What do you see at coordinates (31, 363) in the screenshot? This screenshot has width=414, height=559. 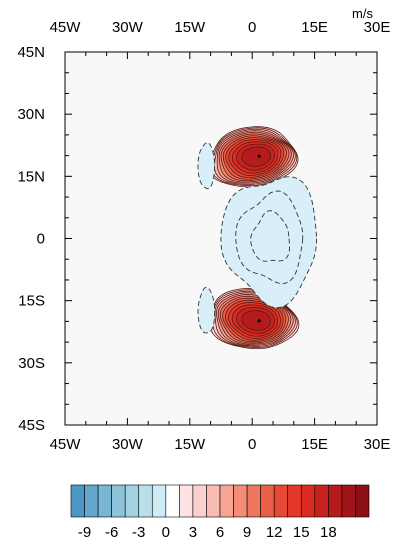 I see `y-tick-label: 30S` at bounding box center [31, 363].